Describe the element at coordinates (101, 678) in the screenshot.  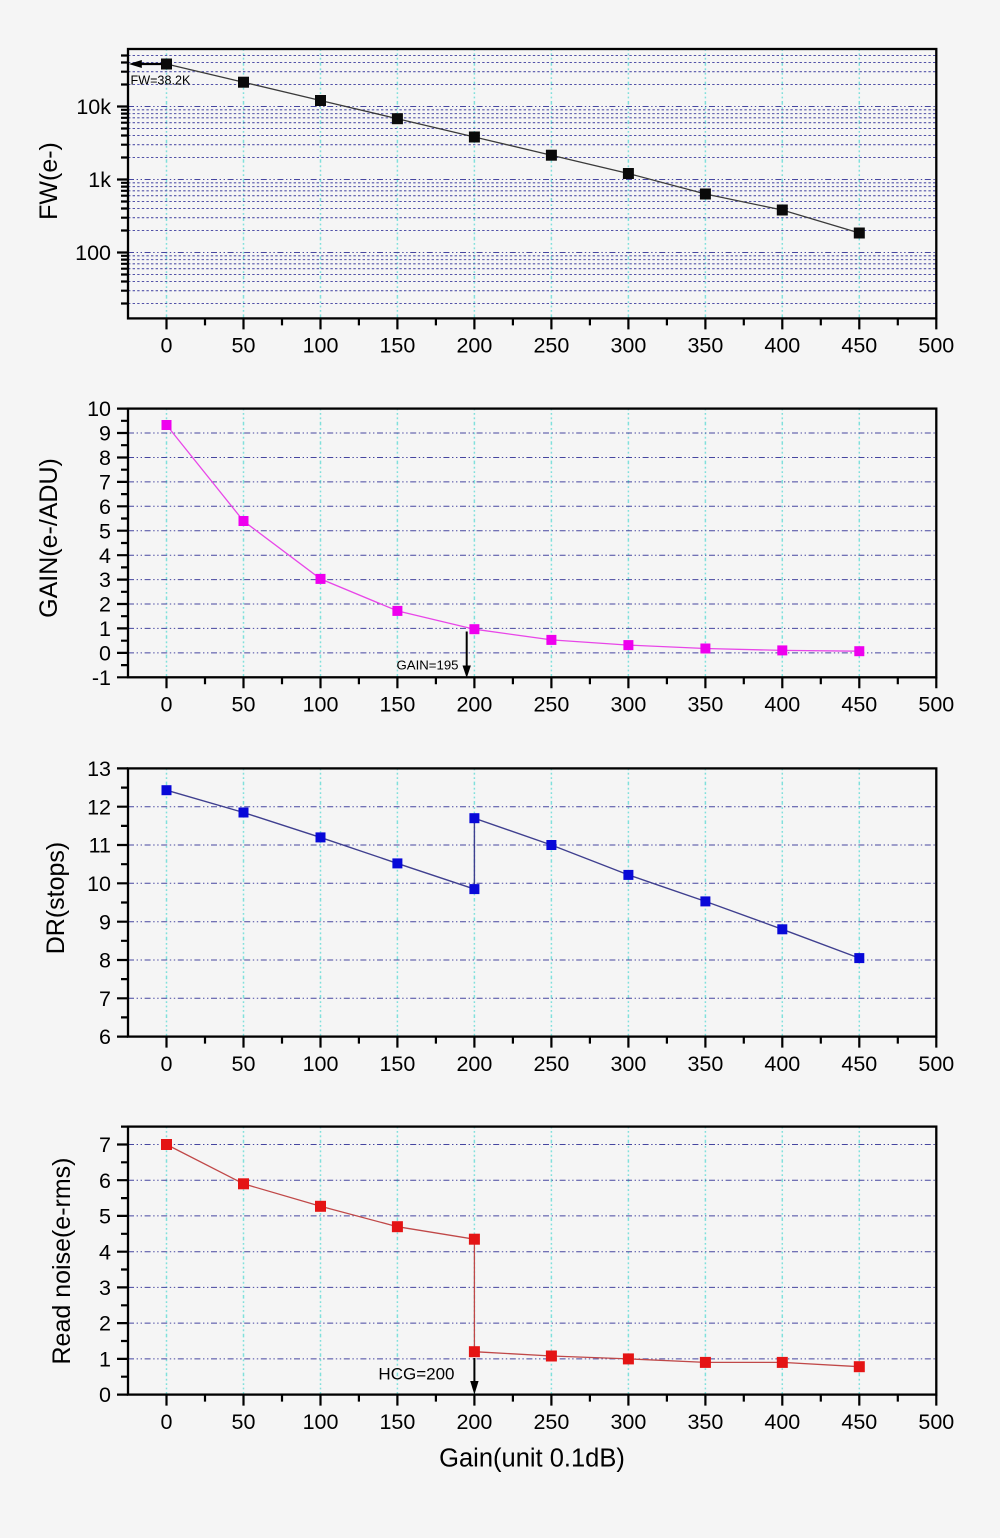
I see `svg-text: -1` at that location.